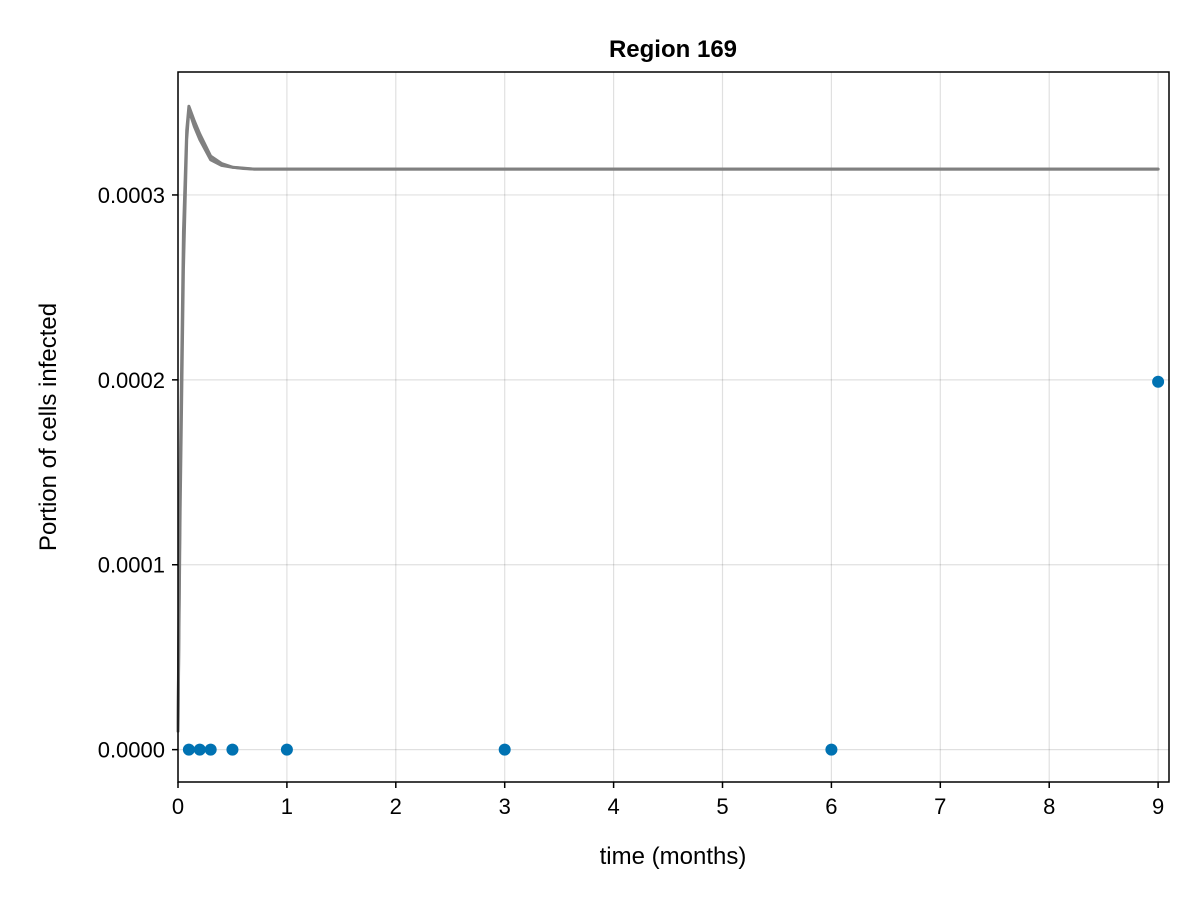  What do you see at coordinates (287, 806) in the screenshot?
I see `x-tick-label: 1` at bounding box center [287, 806].